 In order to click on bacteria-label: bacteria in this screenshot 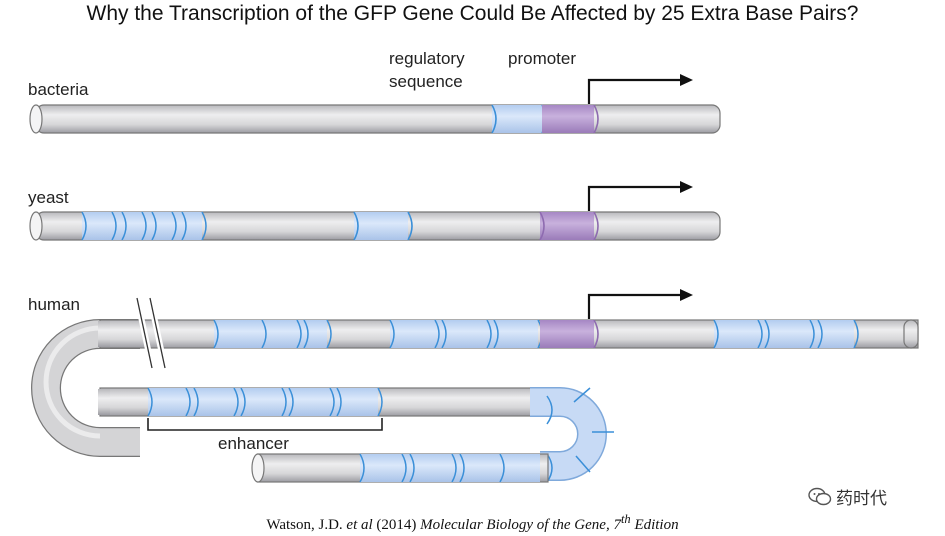, I will do `click(58, 89)`.